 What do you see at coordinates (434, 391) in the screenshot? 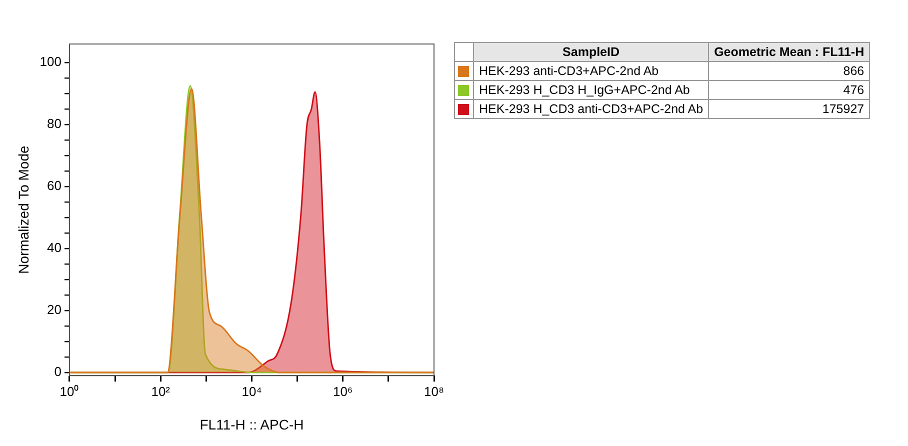
I see `x-tick-label: 10⁸` at bounding box center [434, 391].